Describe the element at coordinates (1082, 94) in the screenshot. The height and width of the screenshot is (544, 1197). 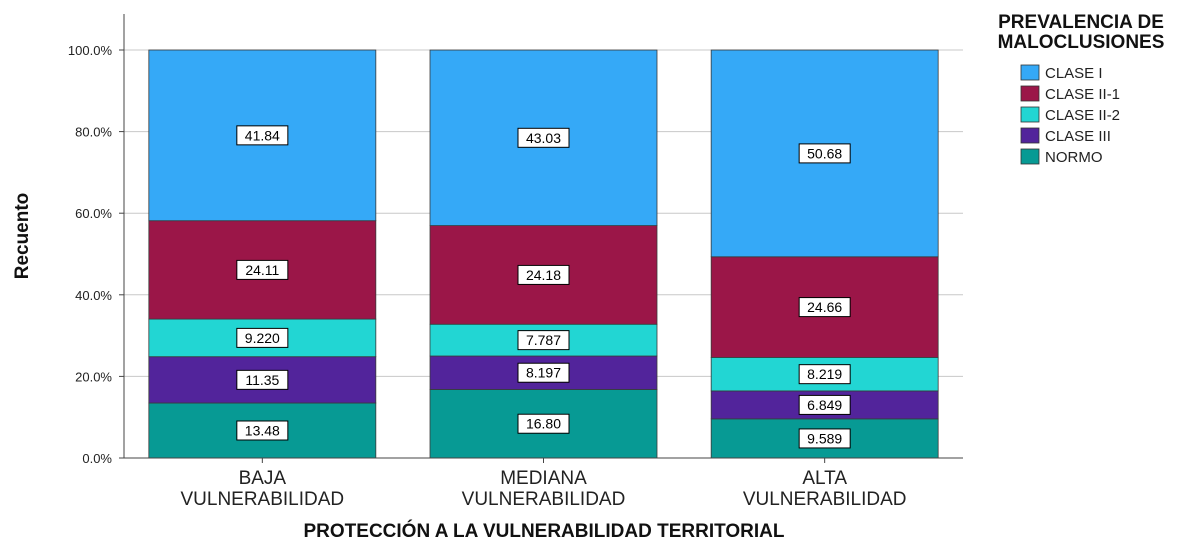
I see `legend-label: CLASE II-1` at that location.